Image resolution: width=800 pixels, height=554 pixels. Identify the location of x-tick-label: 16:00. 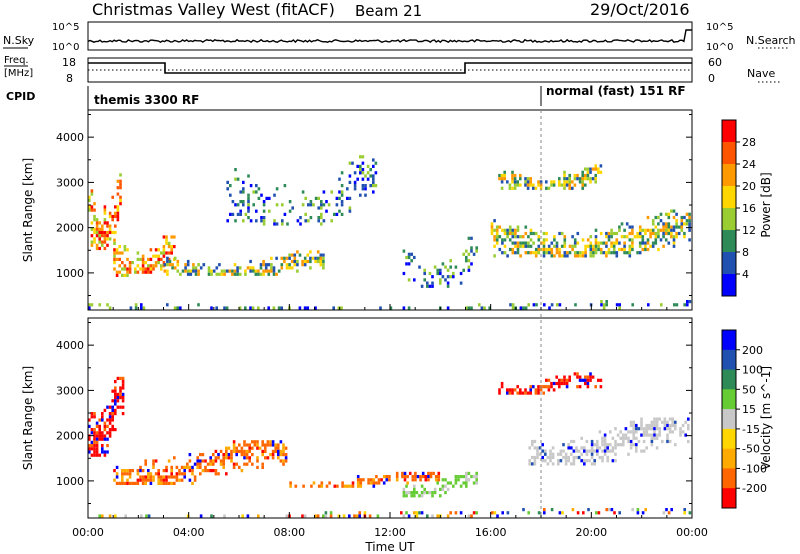
(491, 532).